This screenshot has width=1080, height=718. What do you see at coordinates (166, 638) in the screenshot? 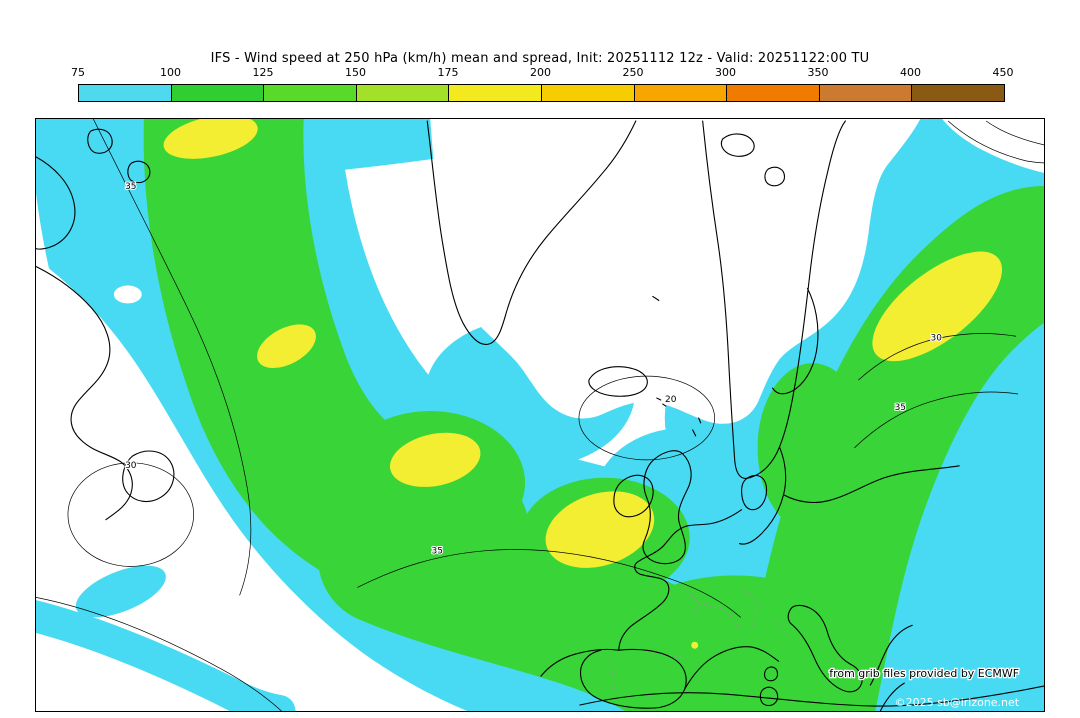
I see `cyan-streaks` at bounding box center [166, 638].